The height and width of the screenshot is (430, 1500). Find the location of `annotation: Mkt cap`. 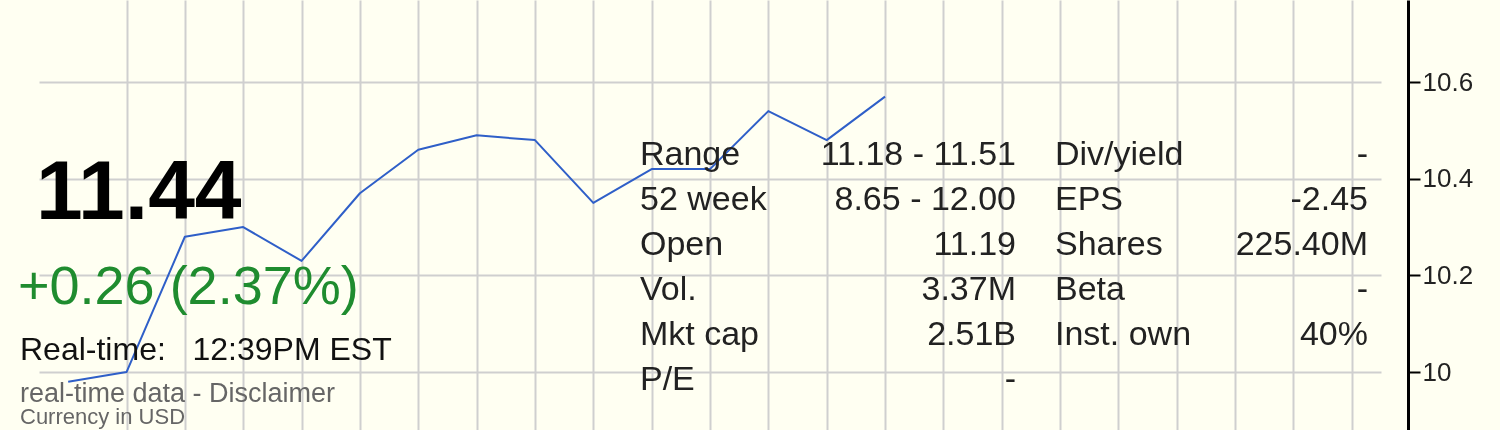

annotation: Mkt cap is located at coordinates (700, 333).